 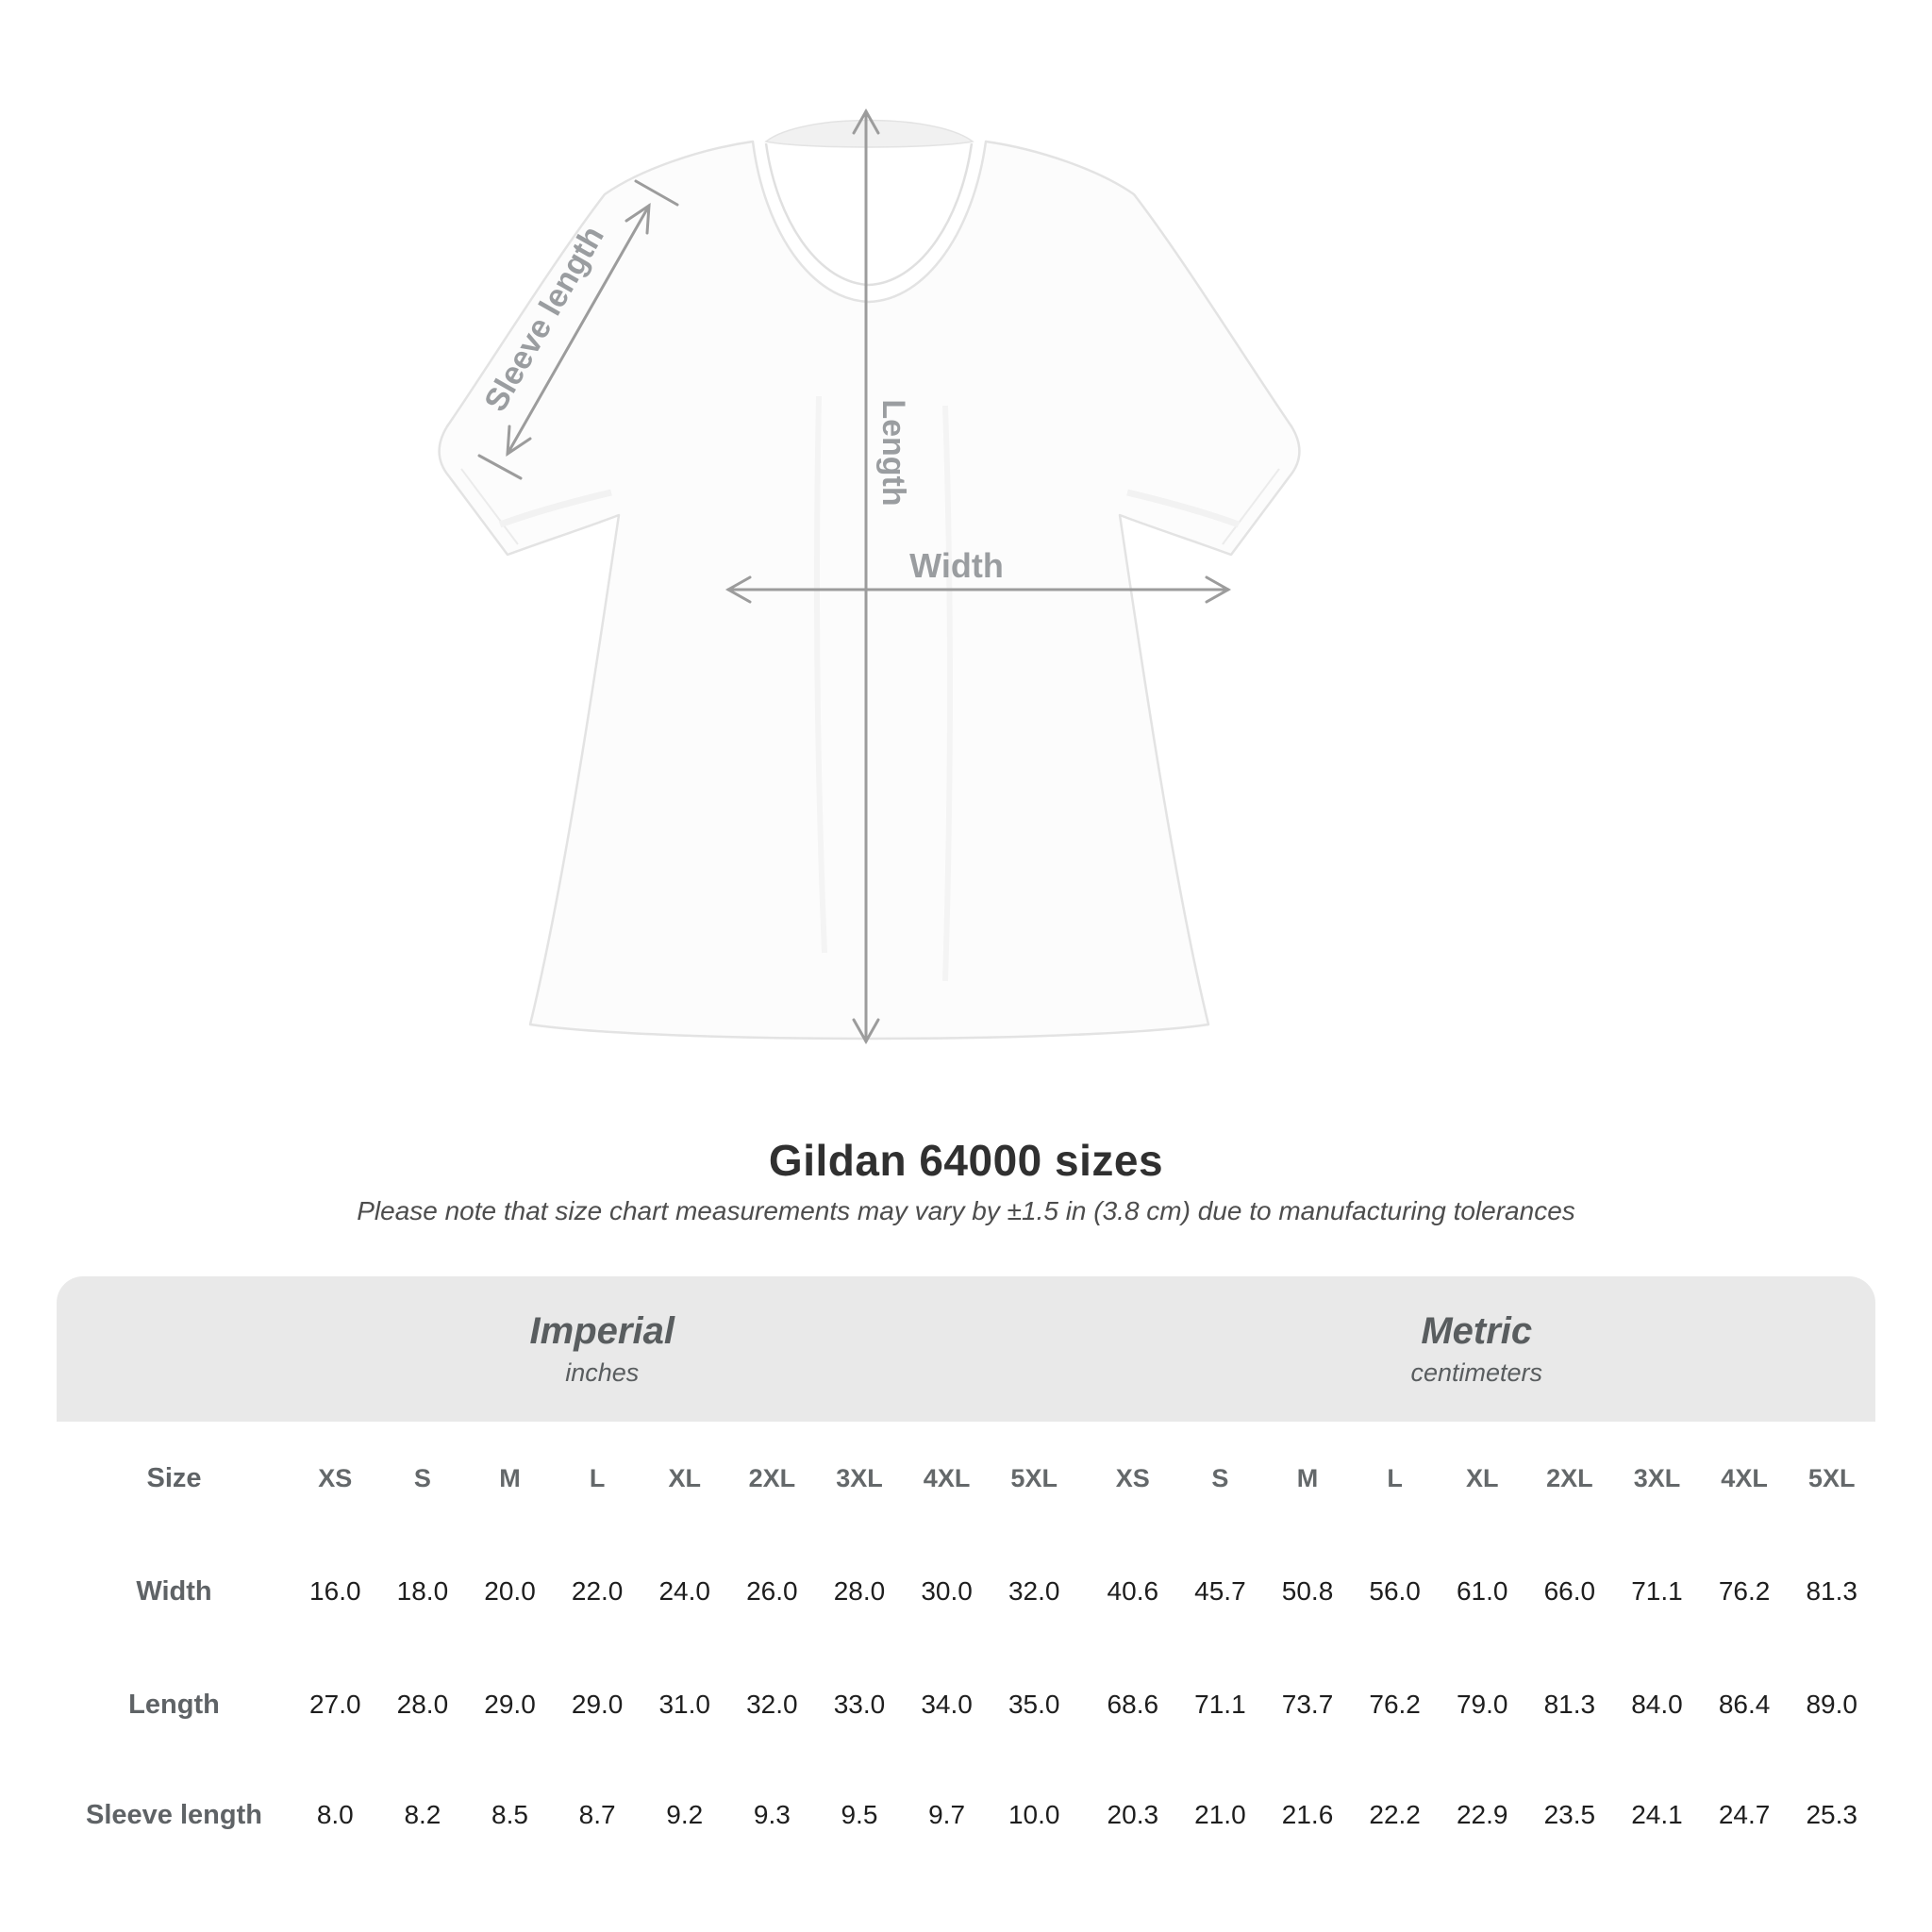 What do you see at coordinates (1477, 1331) in the screenshot?
I see `metric-label: Metric` at bounding box center [1477, 1331].